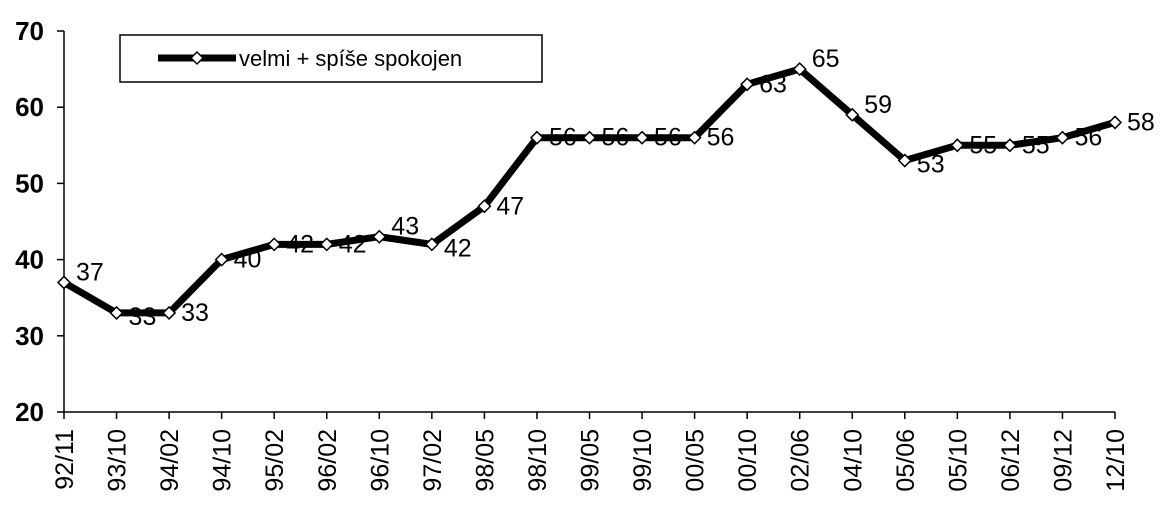  I want to click on x-tick-label: 98/05, so click(485, 460).